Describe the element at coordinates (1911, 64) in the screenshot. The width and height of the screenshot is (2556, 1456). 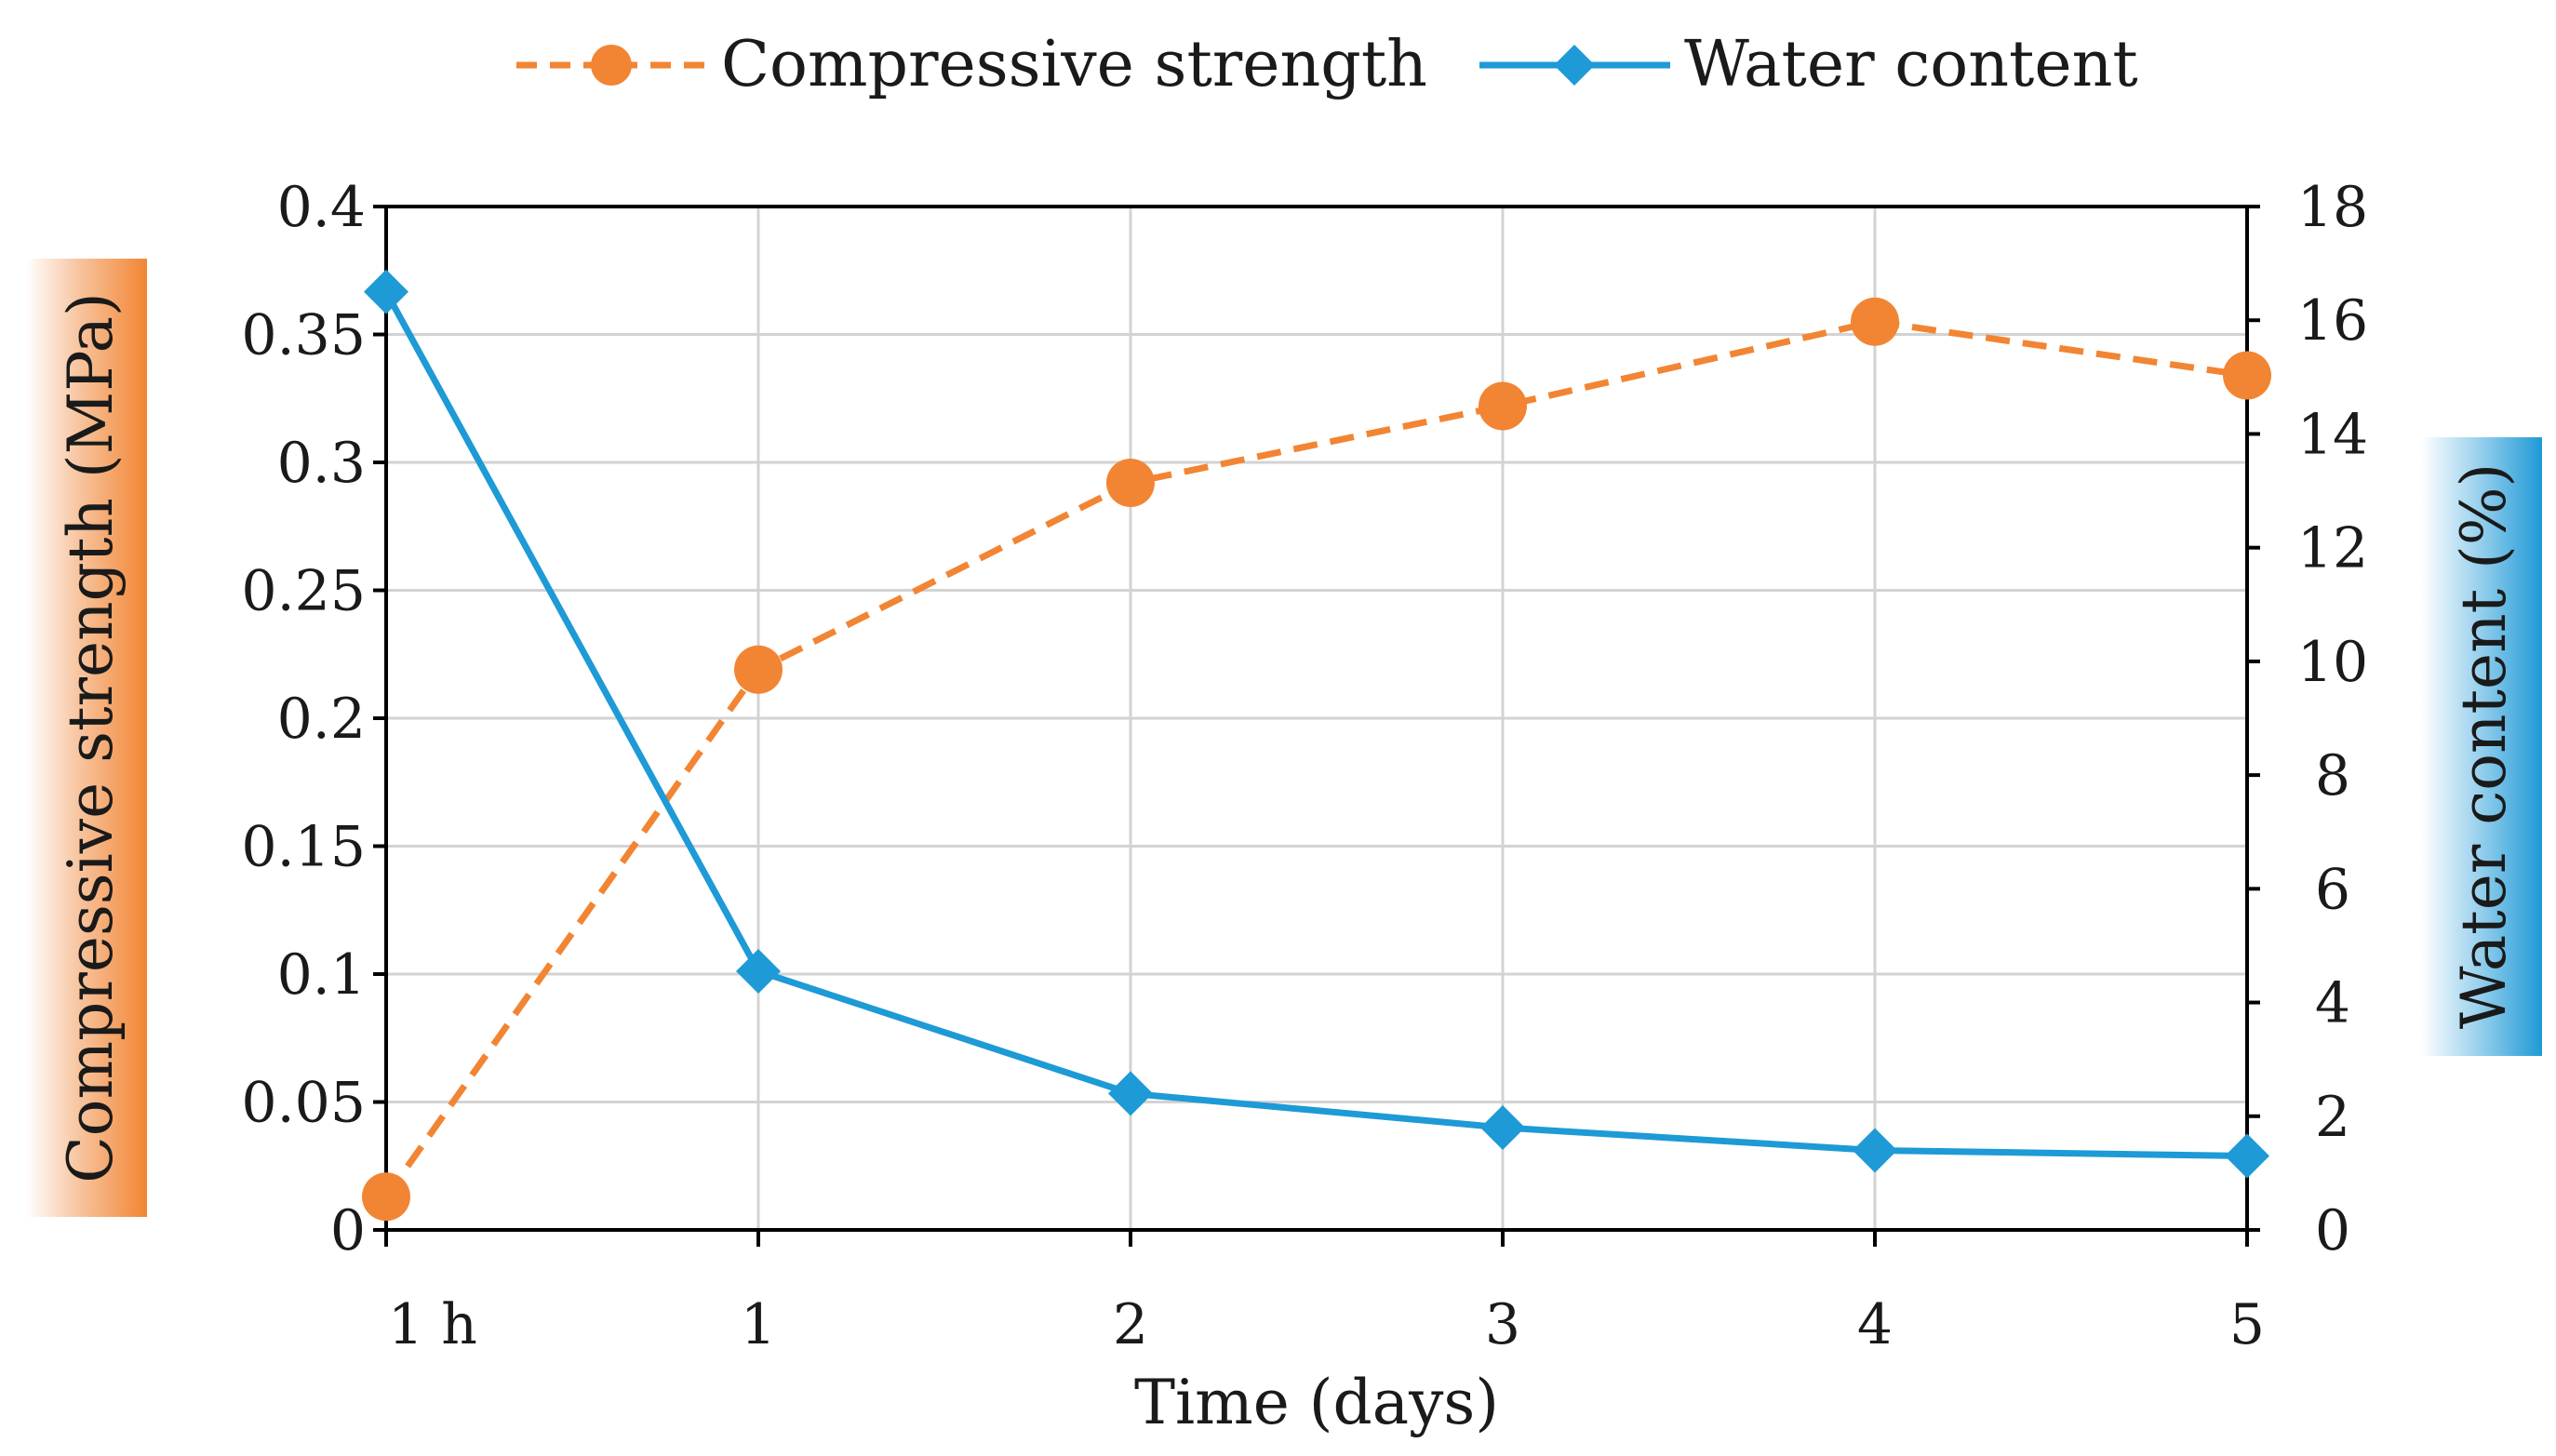
I see `legend-water-content-label: Water content` at that location.